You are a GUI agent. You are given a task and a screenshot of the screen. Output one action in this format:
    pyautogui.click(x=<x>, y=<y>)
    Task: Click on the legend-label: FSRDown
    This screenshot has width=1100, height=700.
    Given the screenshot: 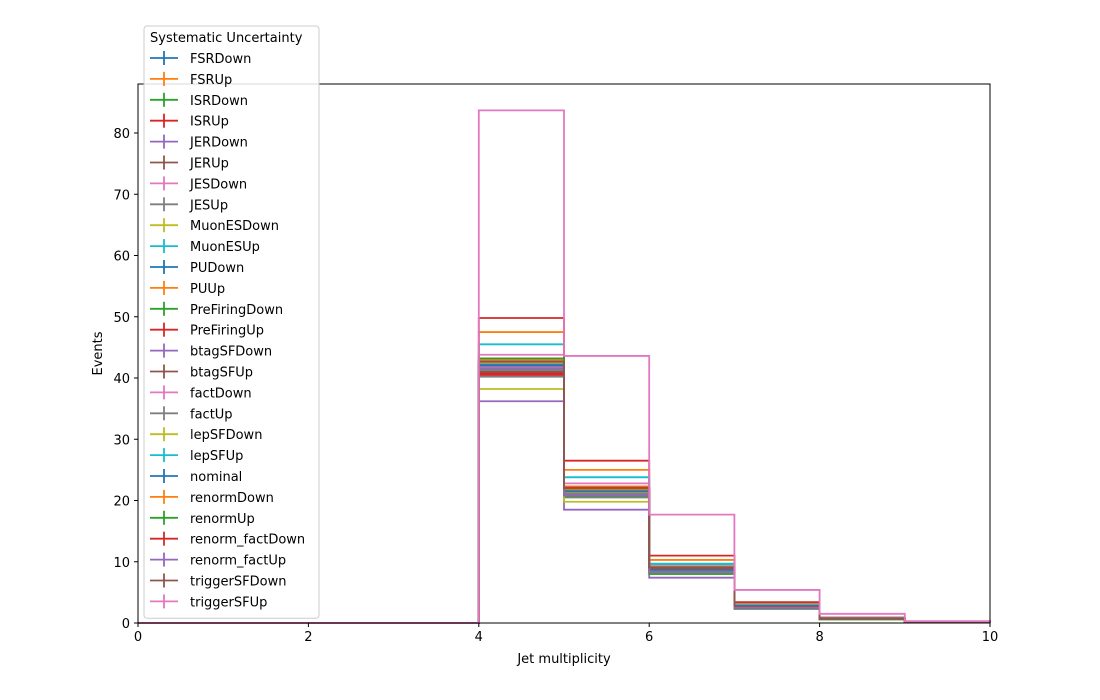 What is the action you would take?
    pyautogui.click(x=220, y=59)
    